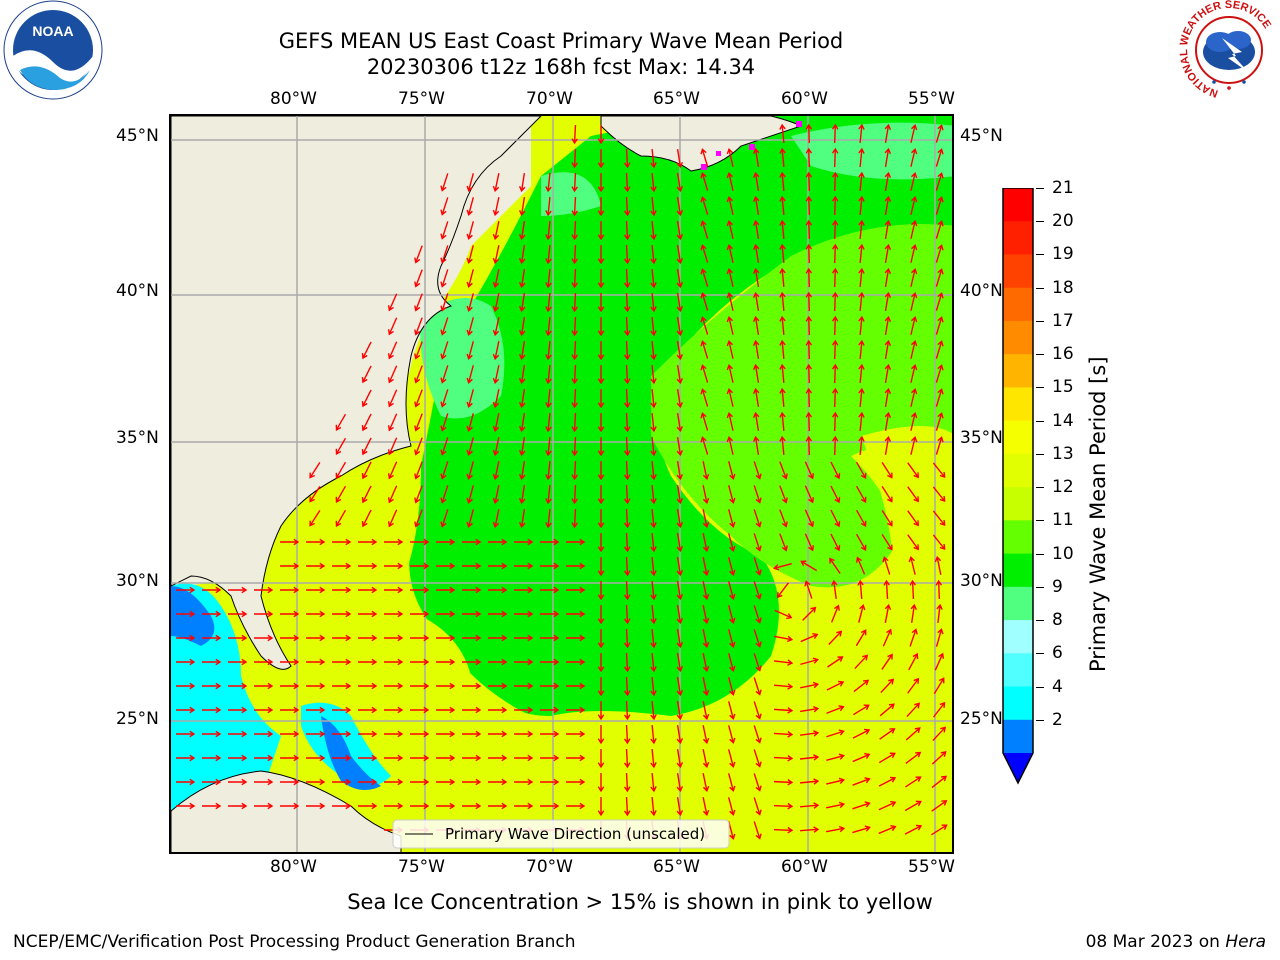  Describe the element at coordinates (1057, 586) in the screenshot. I see `colorbar-tick-label: 9` at that location.